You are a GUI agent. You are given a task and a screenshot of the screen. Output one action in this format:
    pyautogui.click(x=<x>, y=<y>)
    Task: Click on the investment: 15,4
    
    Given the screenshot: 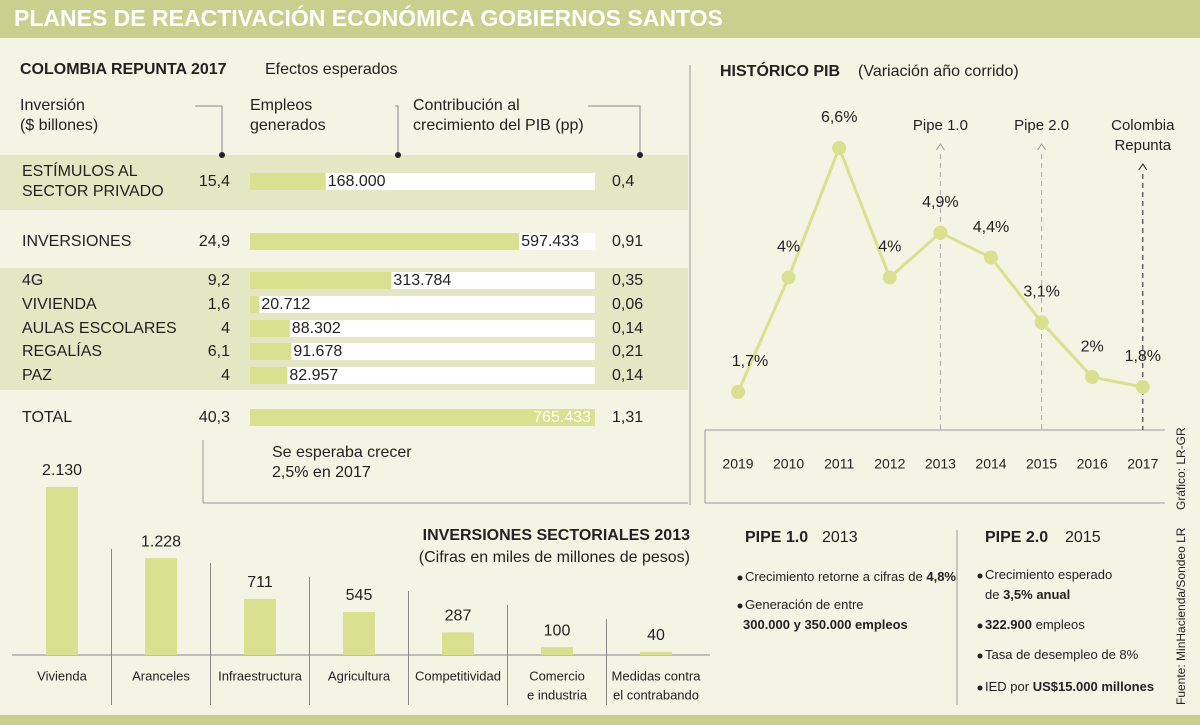 What is the action you would take?
    pyautogui.click(x=214, y=181)
    